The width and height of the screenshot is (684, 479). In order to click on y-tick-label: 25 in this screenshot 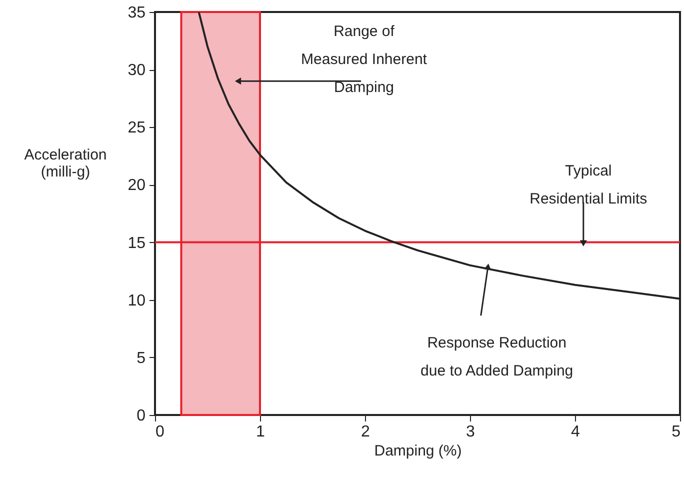, I will do `click(137, 128)`.